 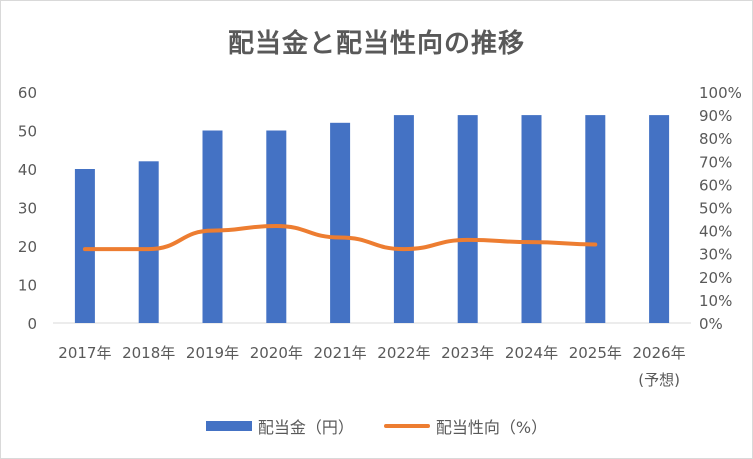 What do you see at coordinates (27, 93) in the screenshot?
I see `y-left-tick-label: 60` at bounding box center [27, 93].